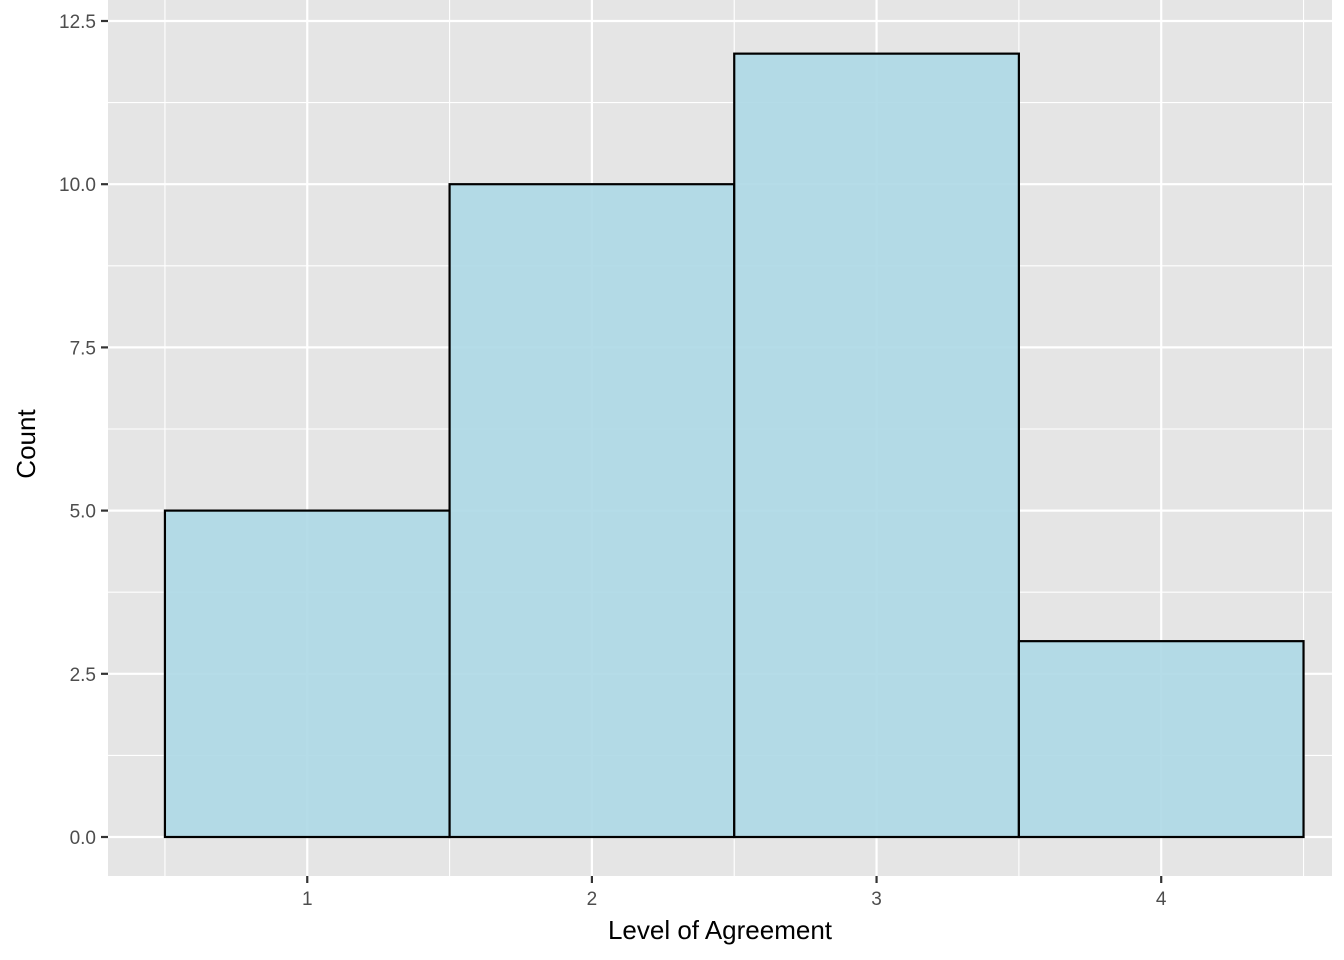 The height and width of the screenshot is (960, 1344). Describe the element at coordinates (77, 185) in the screenshot. I see `y-tick-label: 10.0` at that location.